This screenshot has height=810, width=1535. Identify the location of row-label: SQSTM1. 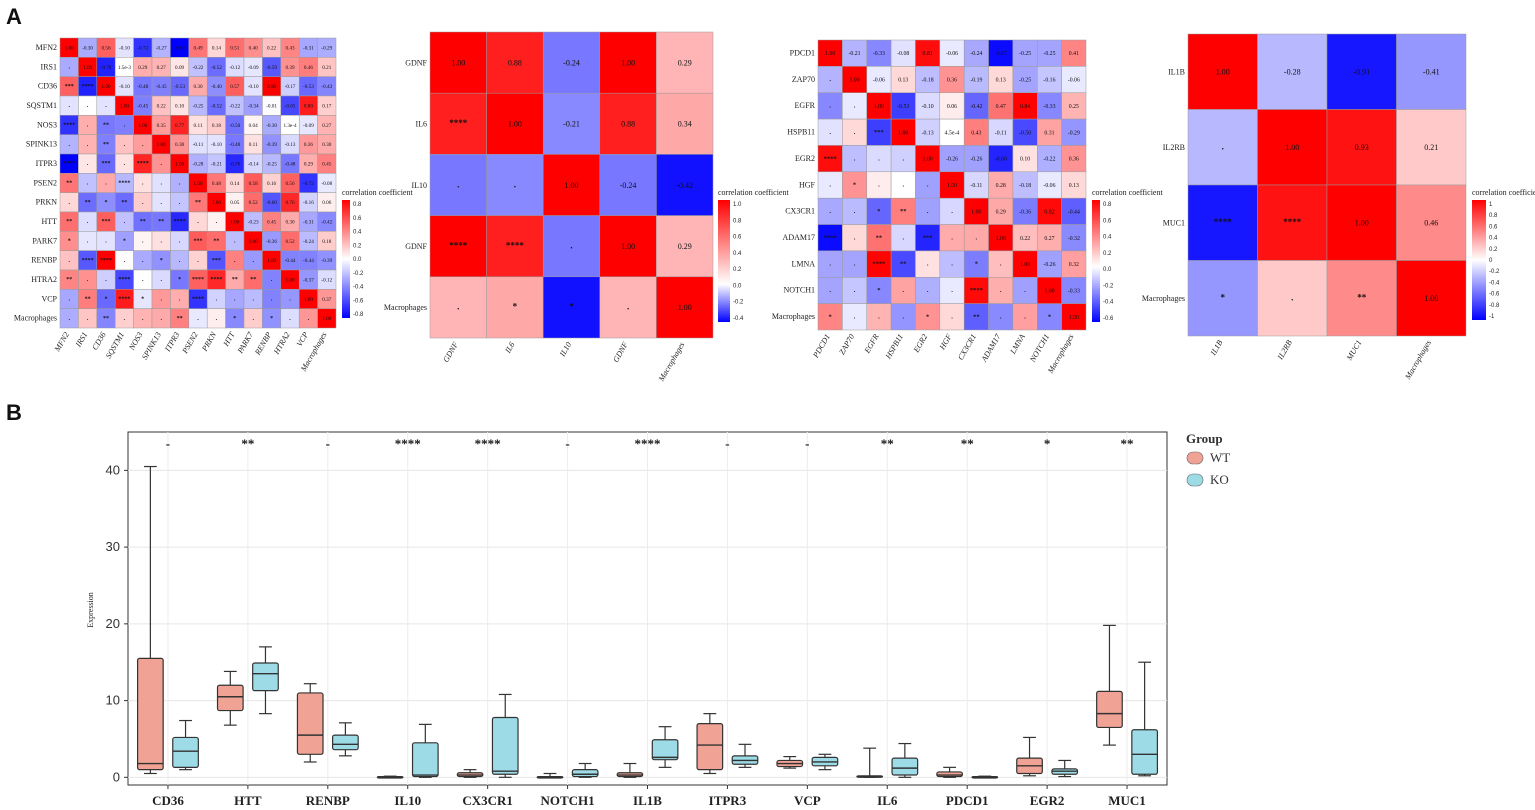
(41, 105).